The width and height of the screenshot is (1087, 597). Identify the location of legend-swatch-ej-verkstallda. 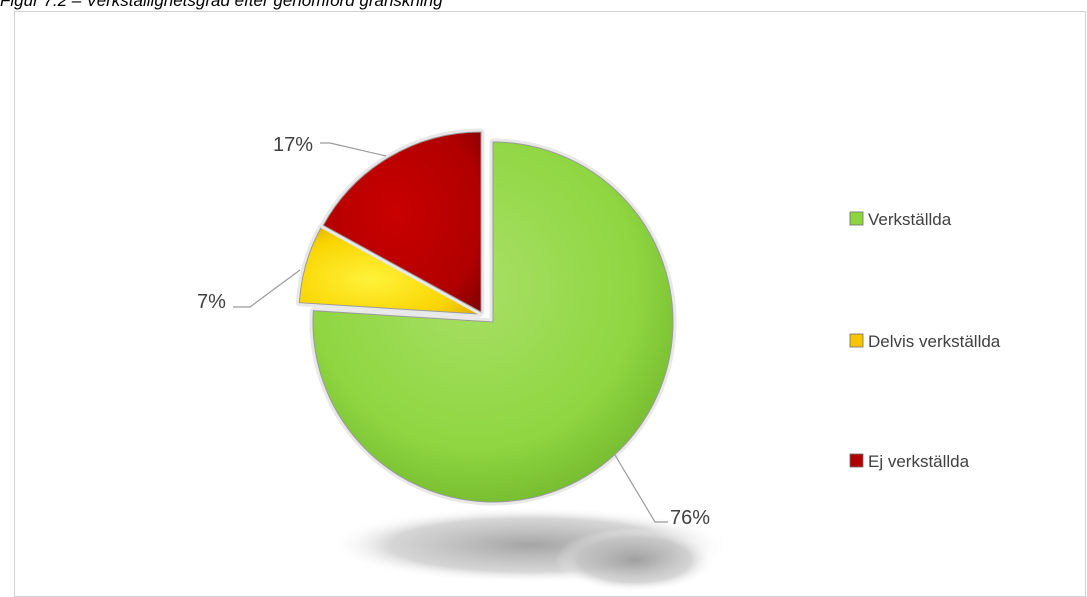
(856, 460).